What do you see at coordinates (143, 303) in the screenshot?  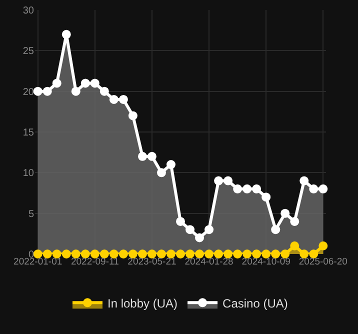 I see `legend-label: In lobby (UA)` at bounding box center [143, 303].